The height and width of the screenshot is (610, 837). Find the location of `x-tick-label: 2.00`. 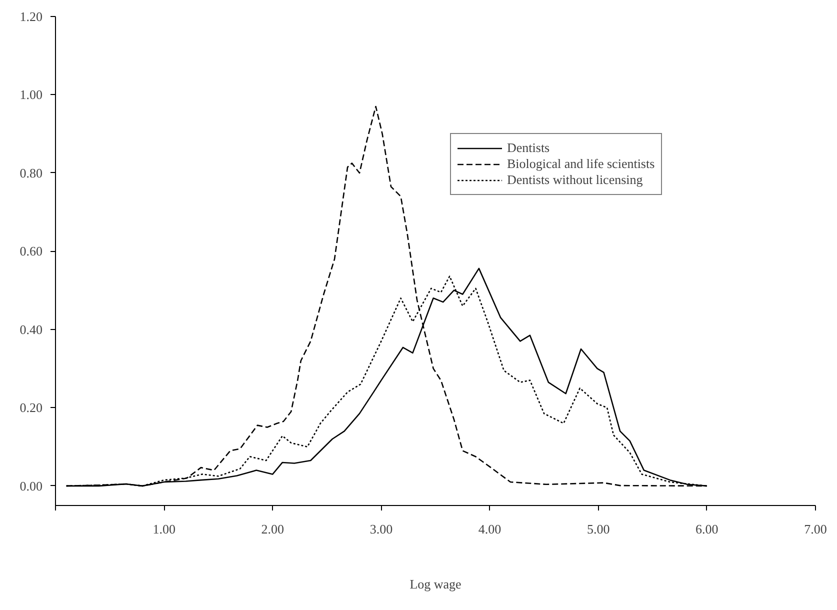

x-tick-label: 2.00 is located at coordinates (272, 529).